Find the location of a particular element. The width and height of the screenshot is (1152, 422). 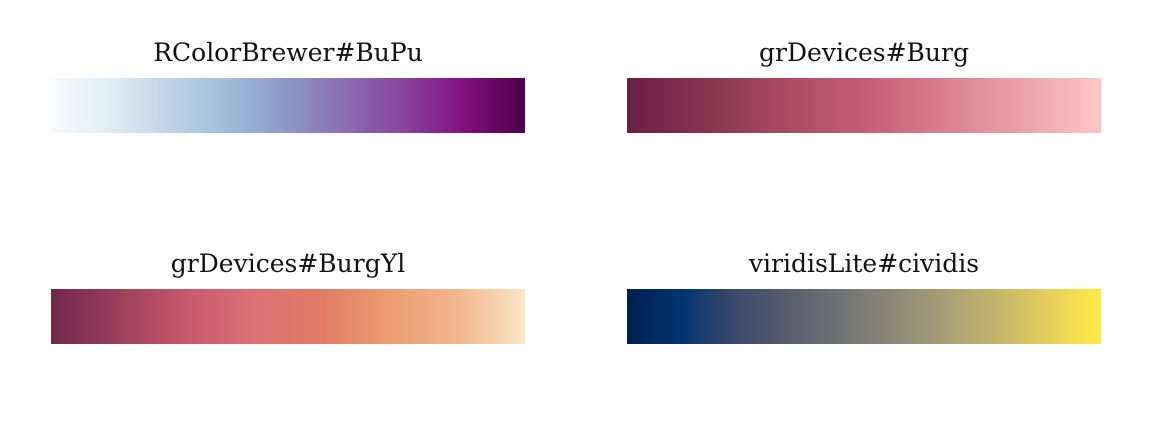

palette-title: RColorBrewer#BuPu is located at coordinates (288, 52).